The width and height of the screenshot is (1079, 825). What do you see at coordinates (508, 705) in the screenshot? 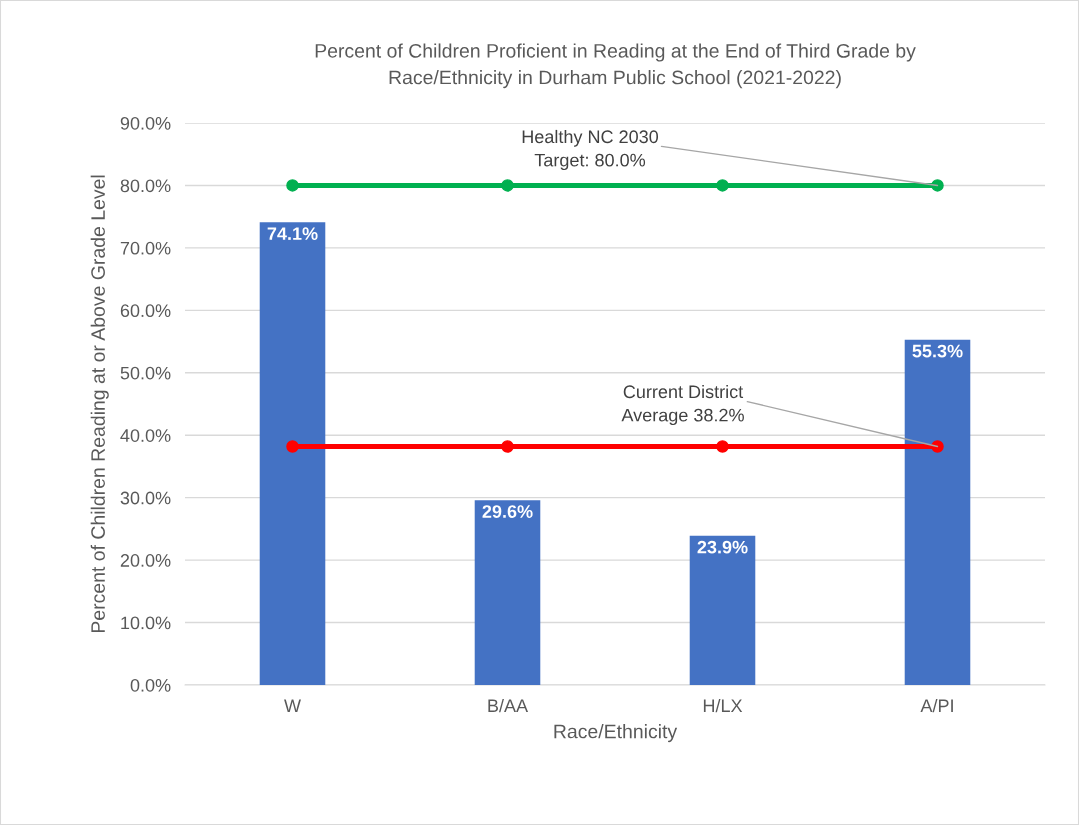
I see `x-tick-label: B/AA` at bounding box center [508, 705].